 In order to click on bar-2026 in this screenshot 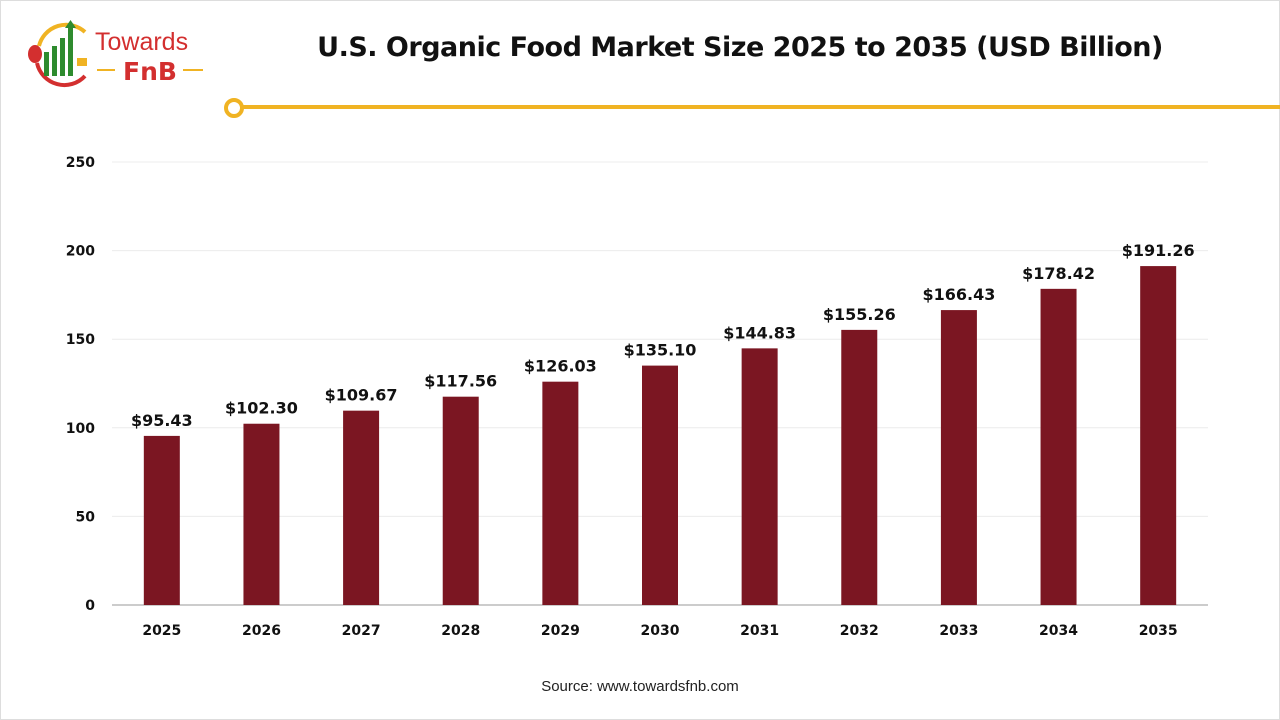, I will do `click(261, 514)`.